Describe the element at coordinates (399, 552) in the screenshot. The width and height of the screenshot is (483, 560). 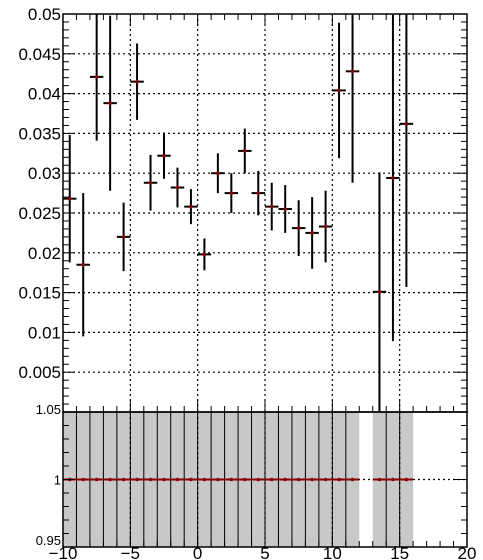
I see `x-tick-label: 15` at that location.